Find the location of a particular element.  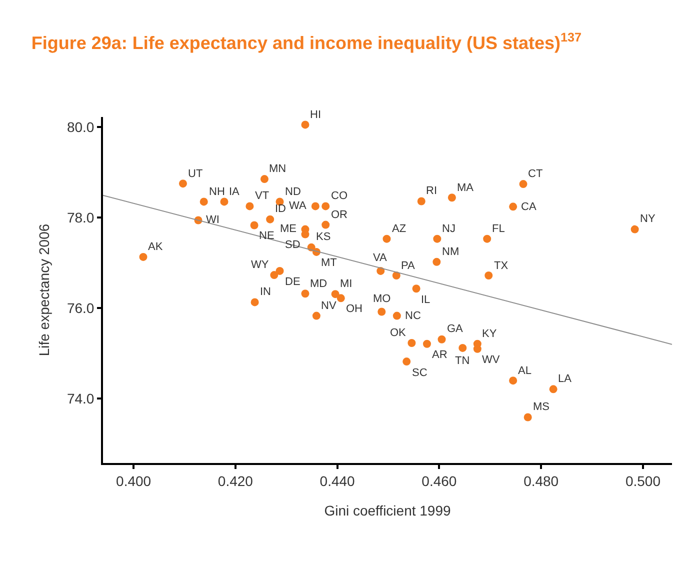

annotation: MO is located at coordinates (382, 299).